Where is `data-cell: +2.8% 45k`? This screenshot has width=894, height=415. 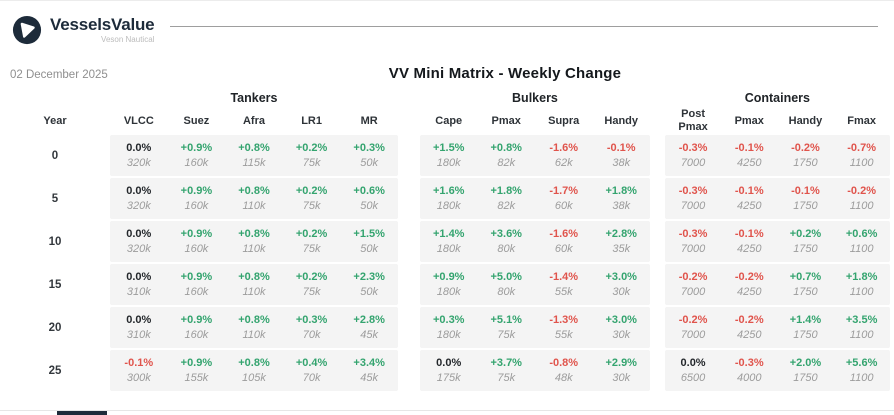
data-cell: +2.8% 45k is located at coordinates (369, 327).